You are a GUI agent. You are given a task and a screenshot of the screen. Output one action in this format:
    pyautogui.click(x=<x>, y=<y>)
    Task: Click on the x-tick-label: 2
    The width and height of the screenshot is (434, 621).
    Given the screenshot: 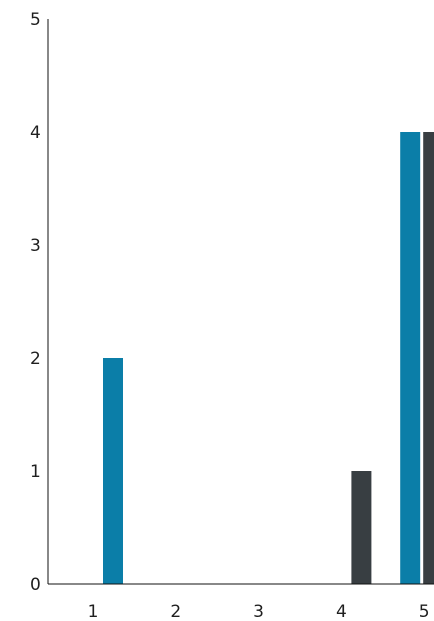 What is the action you would take?
    pyautogui.click(x=175, y=611)
    